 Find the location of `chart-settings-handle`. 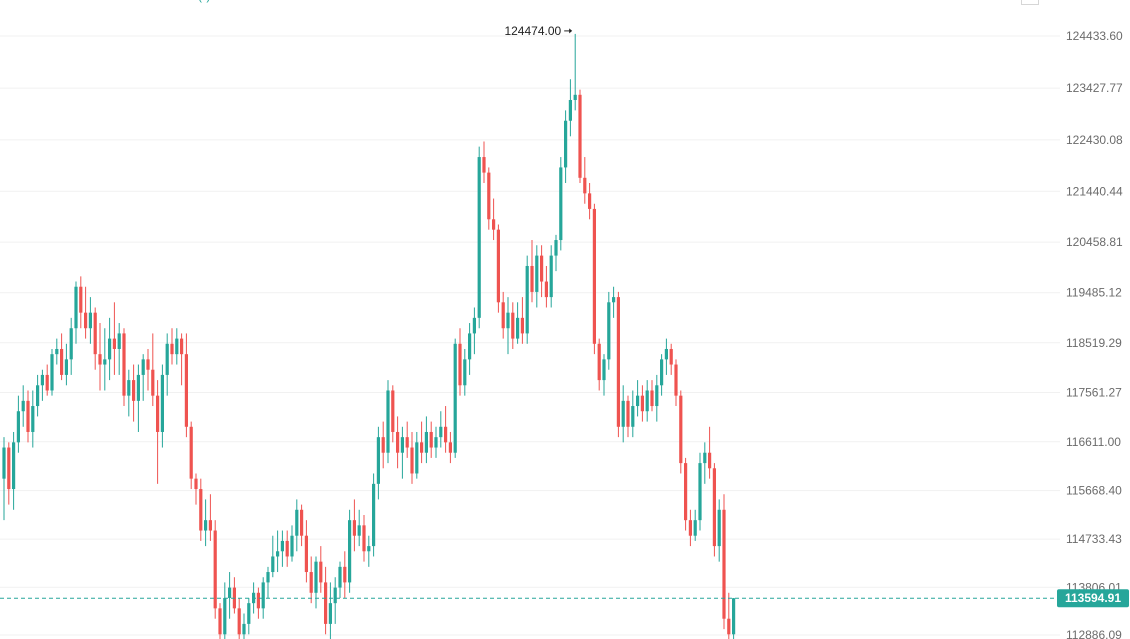

chart-settings-handle is located at coordinates (1030, 2).